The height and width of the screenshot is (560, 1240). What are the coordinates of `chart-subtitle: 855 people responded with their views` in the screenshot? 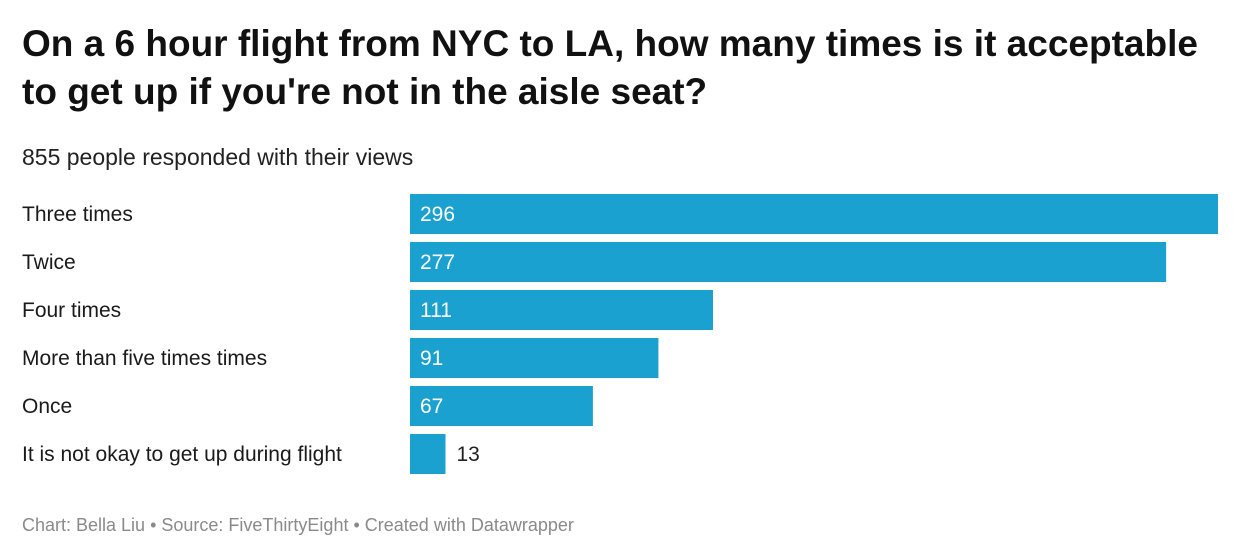 It's located at (218, 157).